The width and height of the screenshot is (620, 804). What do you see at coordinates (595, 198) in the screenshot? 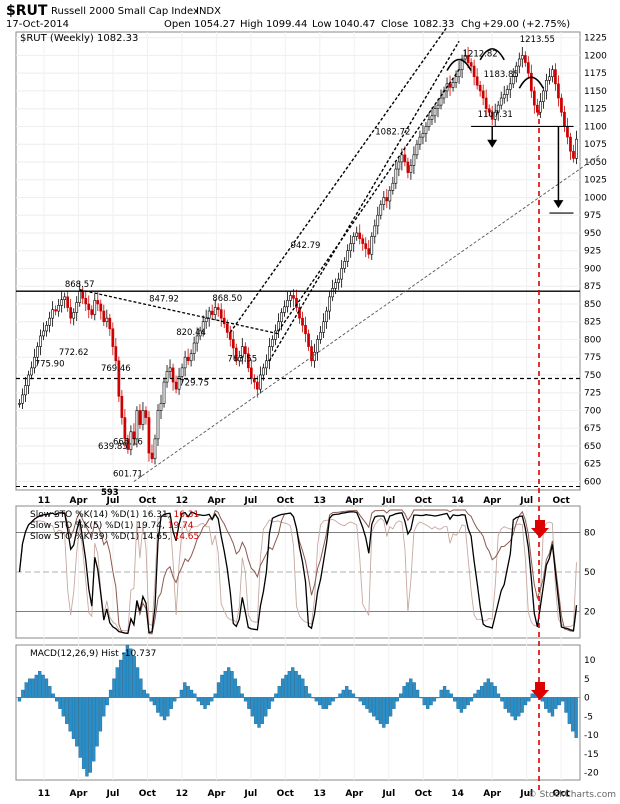
I see `price-tick-label: 1000` at bounding box center [595, 198].